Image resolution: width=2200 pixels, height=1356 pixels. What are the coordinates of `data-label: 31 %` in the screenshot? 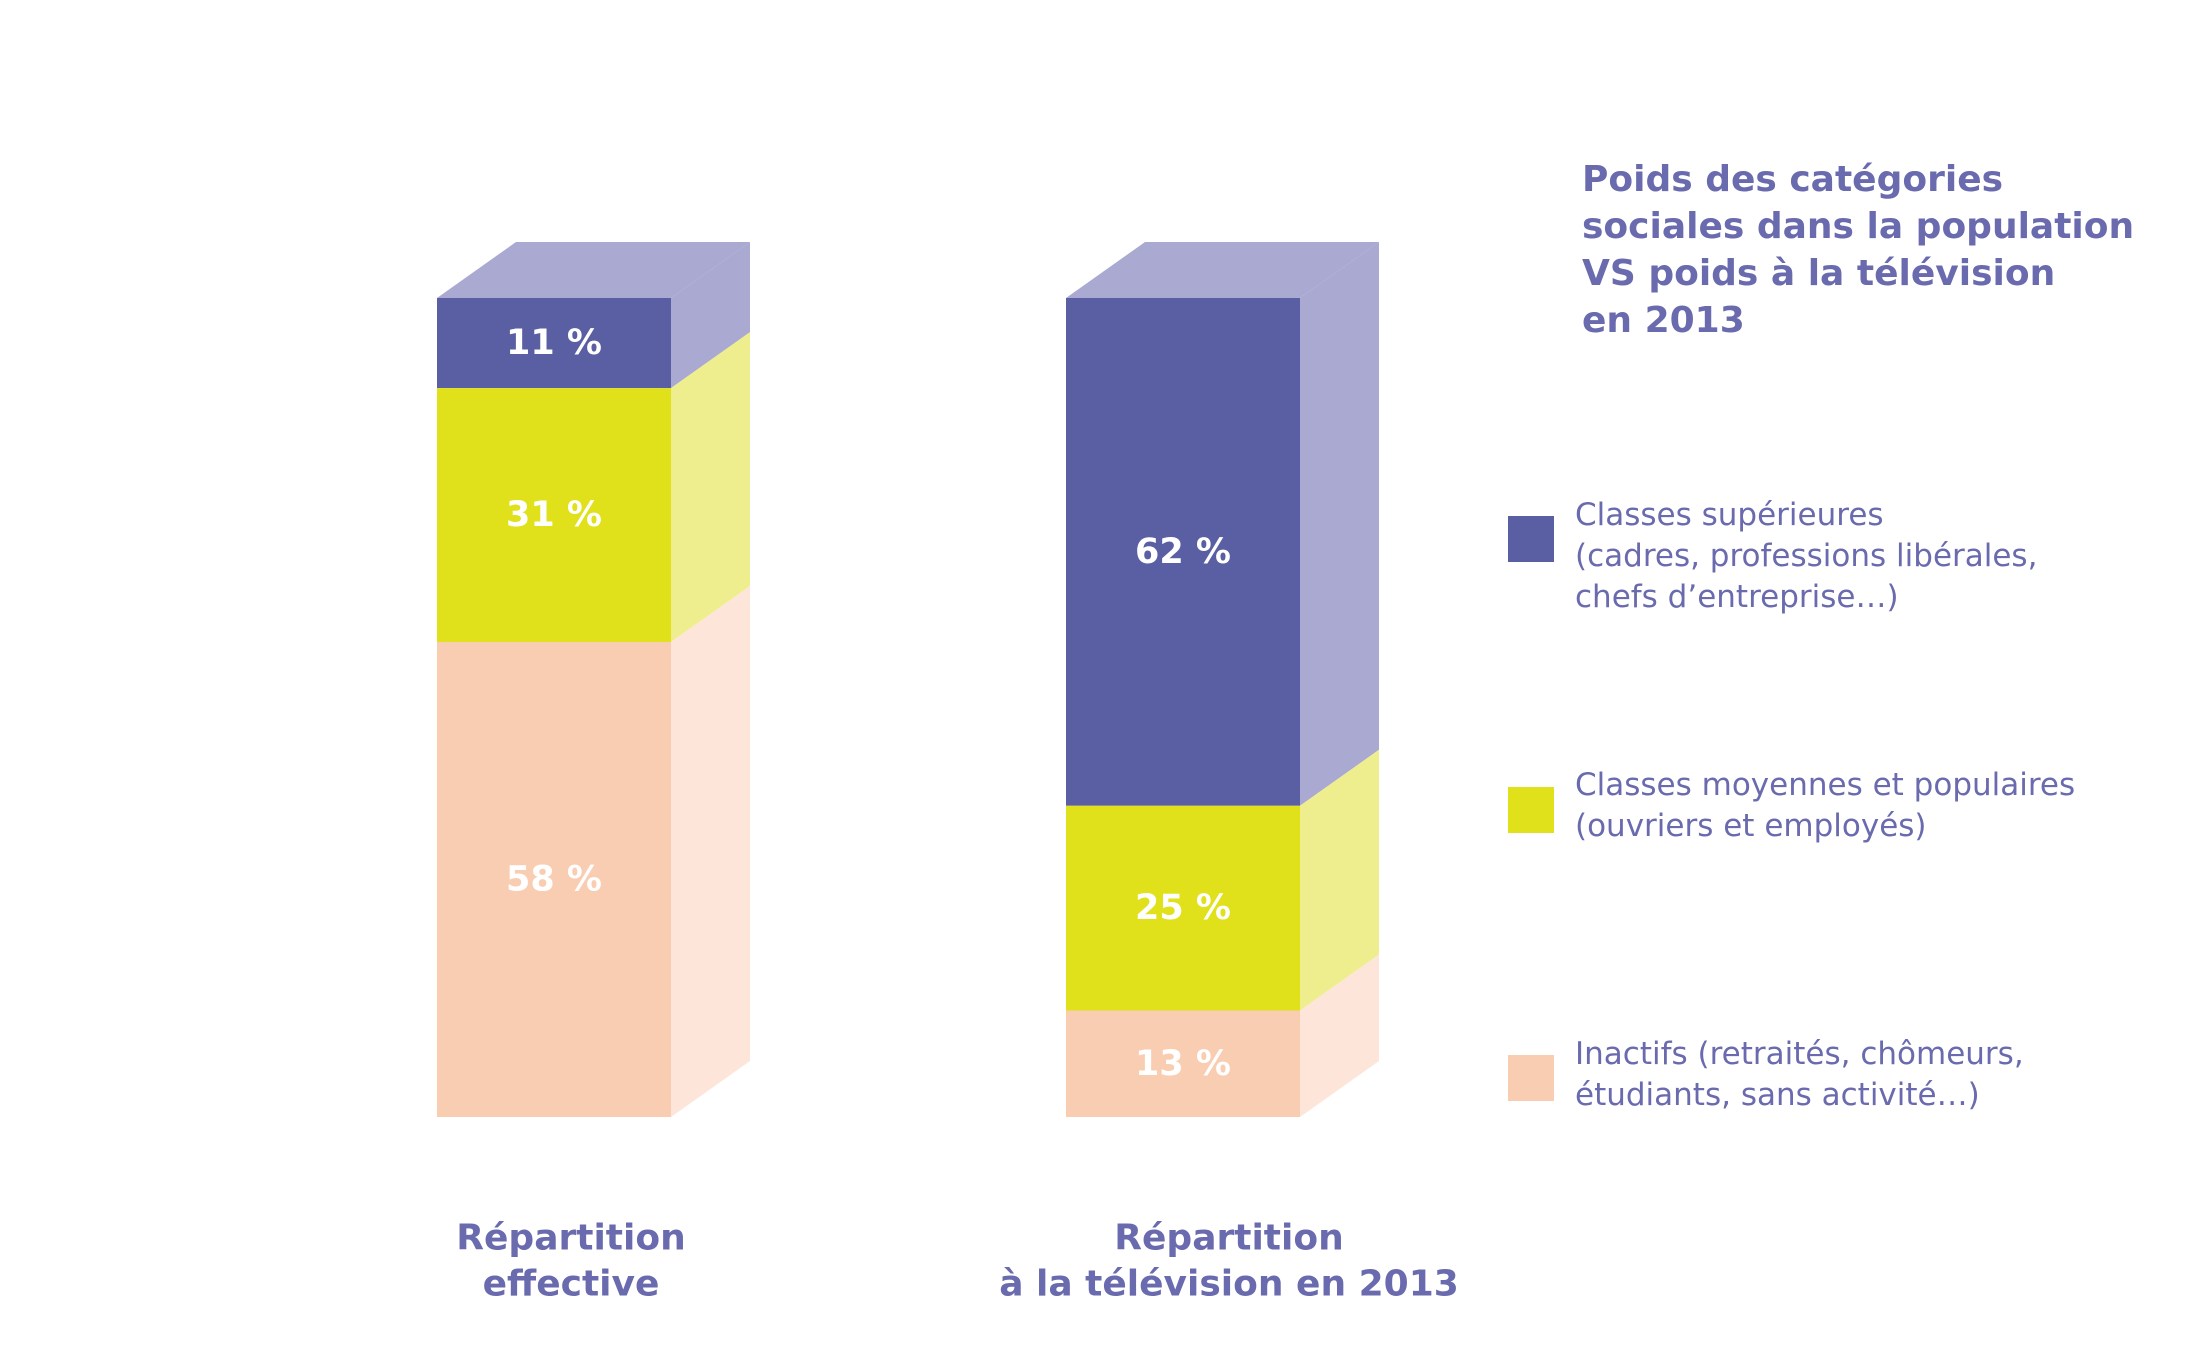 It's located at (554, 515).